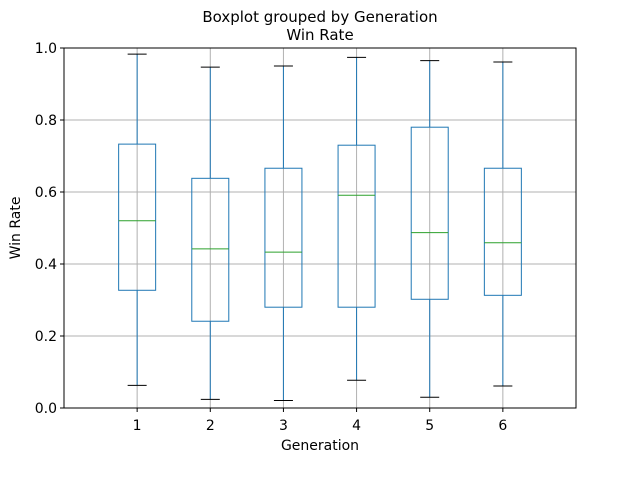  What do you see at coordinates (429, 426) in the screenshot?
I see `x-tick-label: 5` at bounding box center [429, 426].